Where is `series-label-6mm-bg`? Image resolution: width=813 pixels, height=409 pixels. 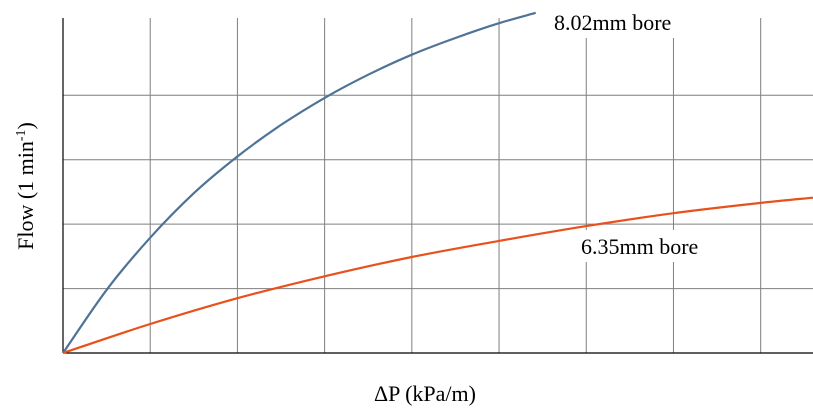
series-label-6mm-bg is located at coordinates (662, 246).